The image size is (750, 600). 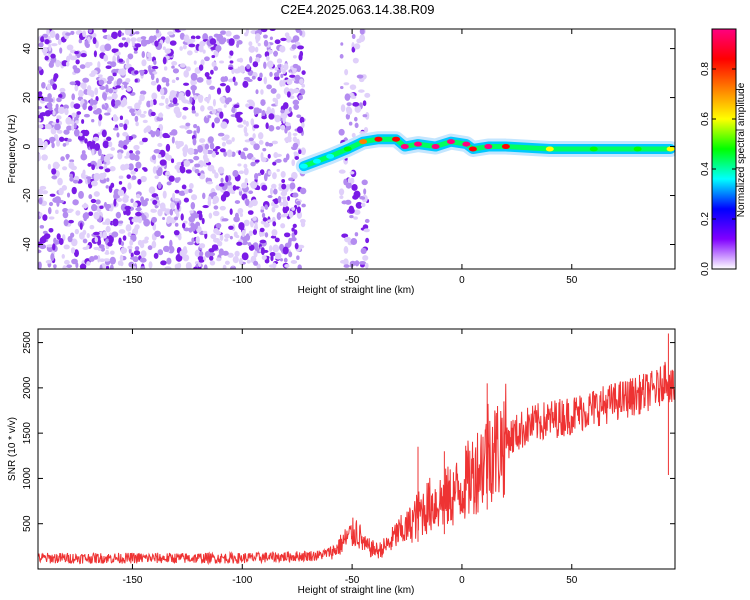 What do you see at coordinates (472, 149) in the screenshot?
I see `signal-point` at bounding box center [472, 149].